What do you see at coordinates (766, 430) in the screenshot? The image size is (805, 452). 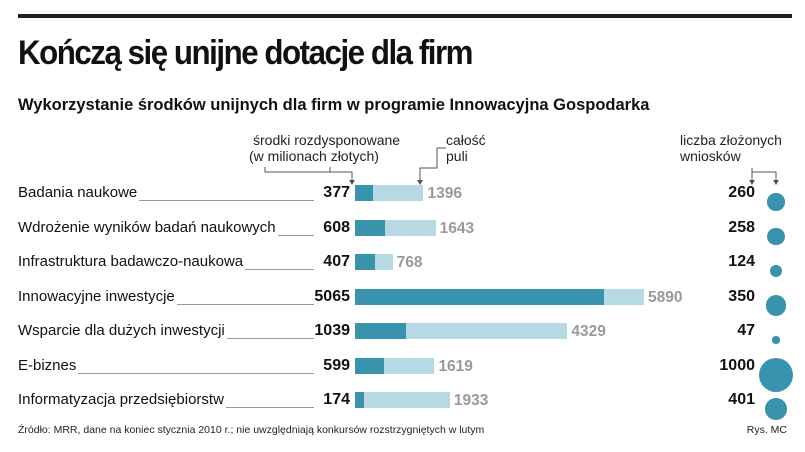 I see `credit-note: Rys. MC` at bounding box center [766, 430].